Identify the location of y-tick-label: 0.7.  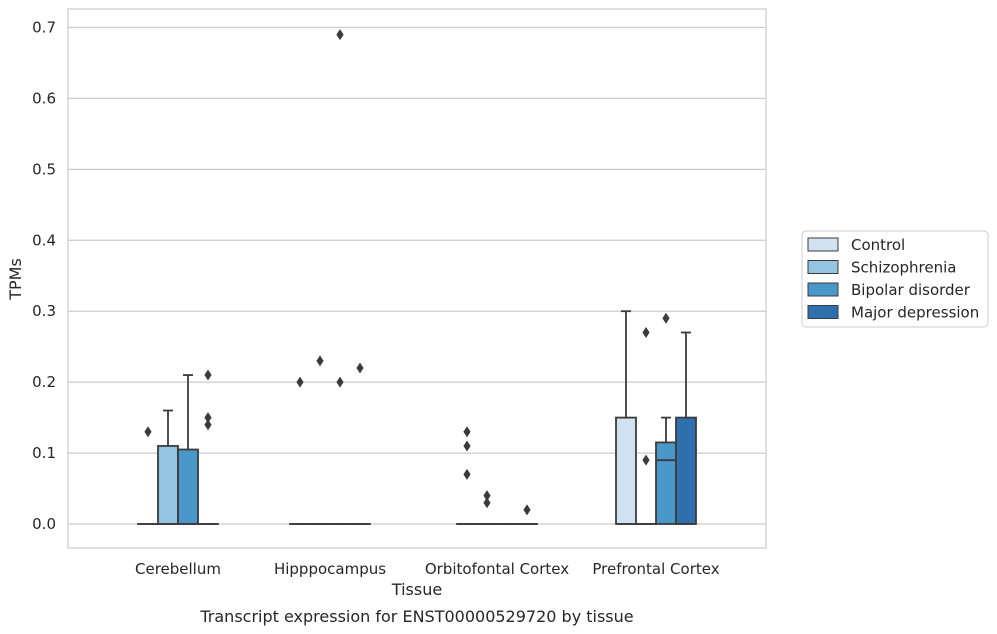
(44, 28).